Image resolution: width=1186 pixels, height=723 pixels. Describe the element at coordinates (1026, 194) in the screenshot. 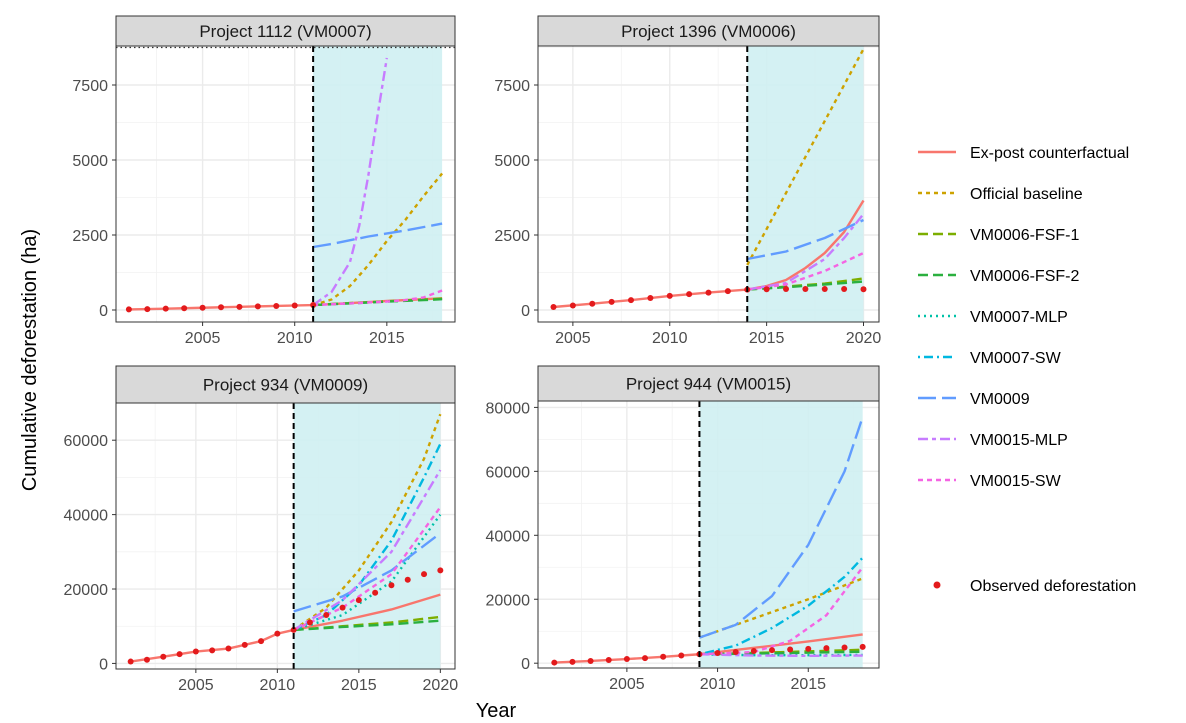

I see `legend-label: Official baseline` at that location.